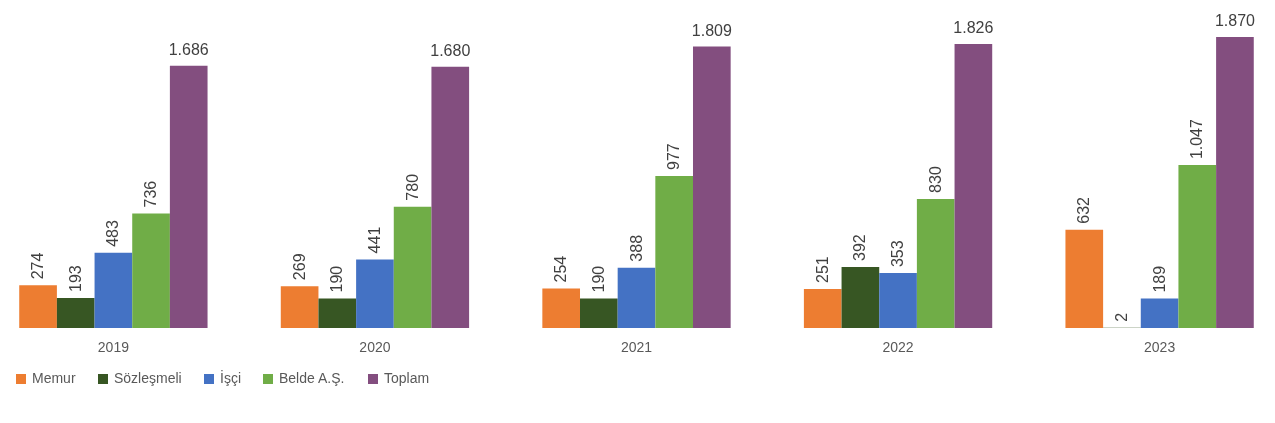  What do you see at coordinates (1235, 21) in the screenshot?
I see `data-label: 1.870` at bounding box center [1235, 21].